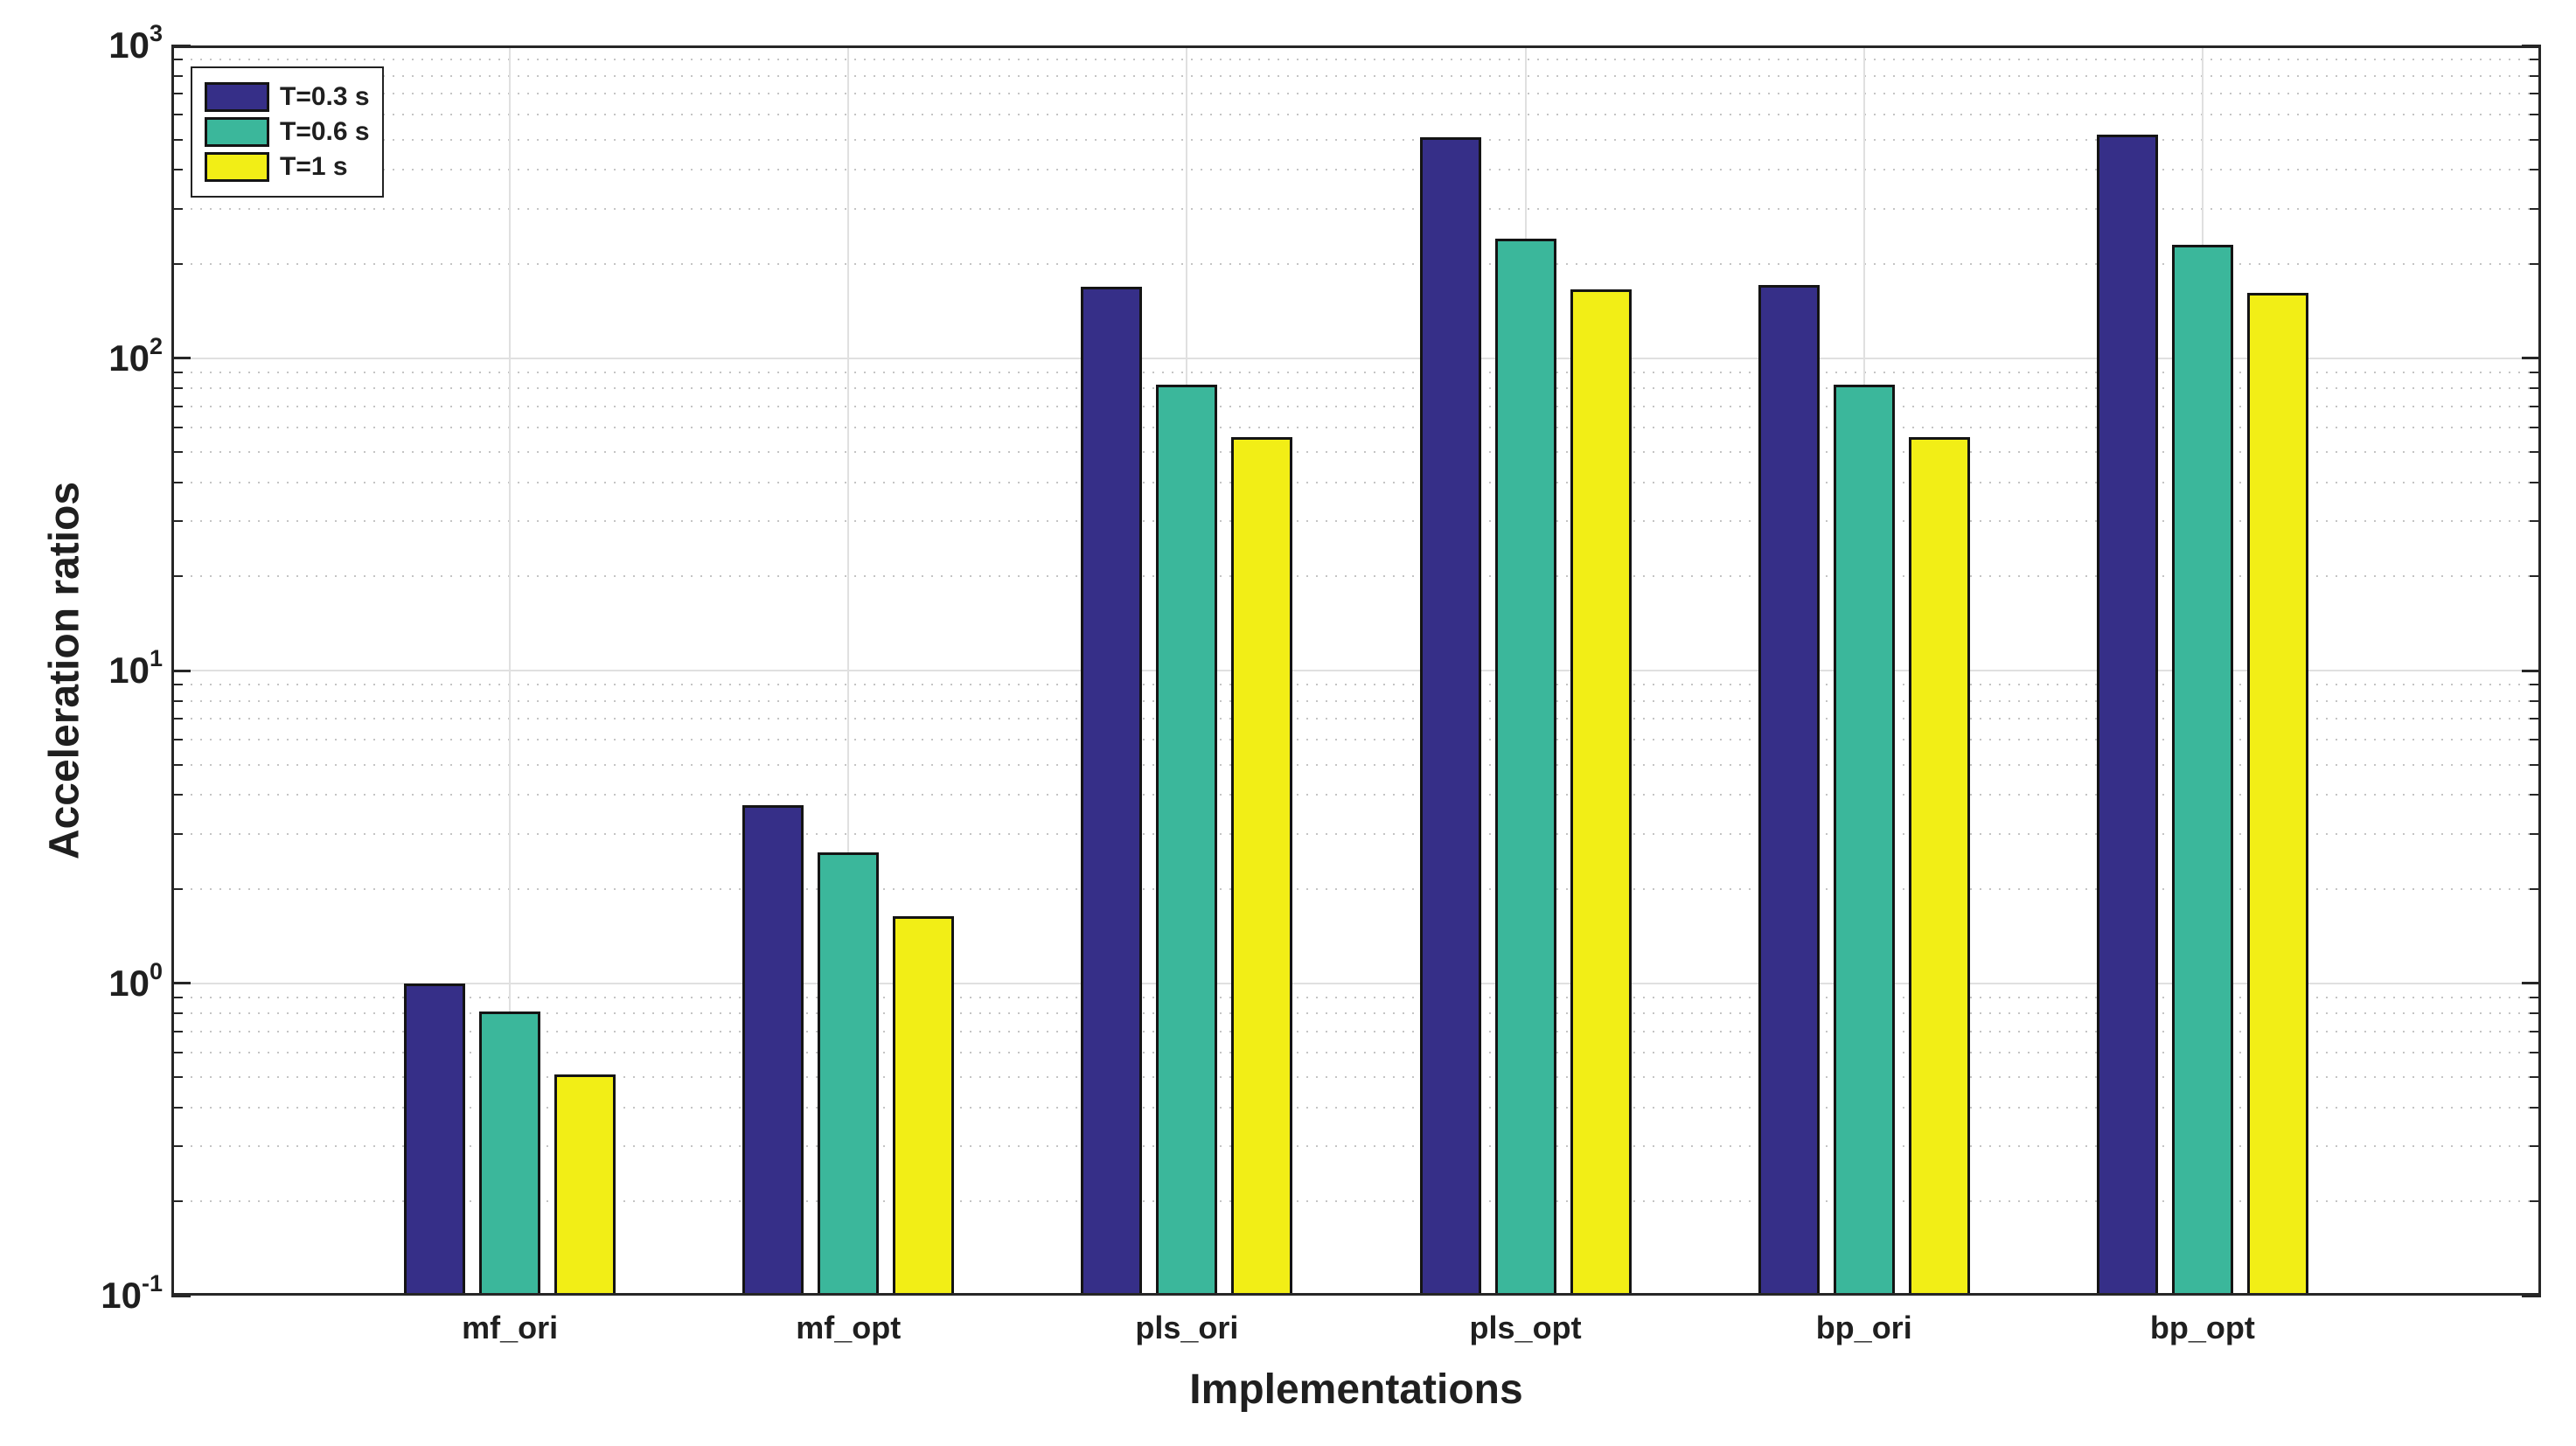 The image size is (2576, 1446). I want to click on y-tick-label: 10¹, so click(135, 668).